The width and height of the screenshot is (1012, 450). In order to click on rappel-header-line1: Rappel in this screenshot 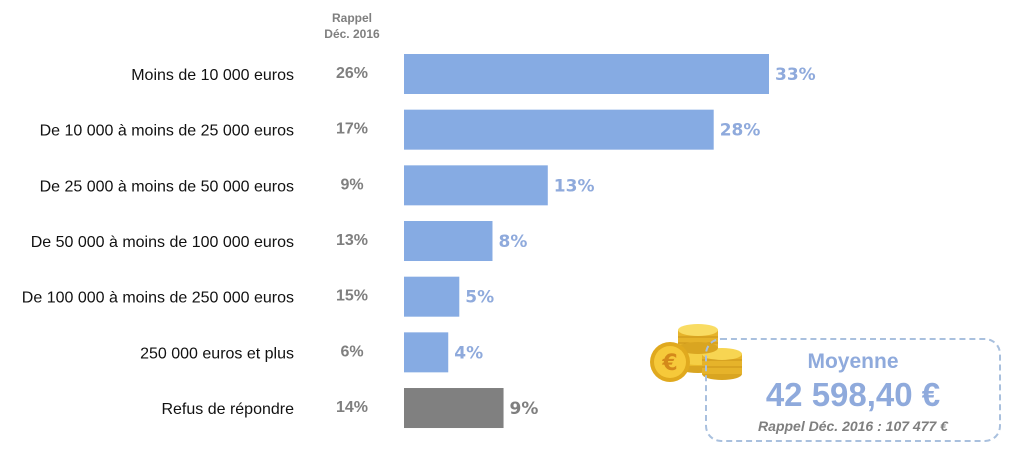, I will do `click(352, 18)`.